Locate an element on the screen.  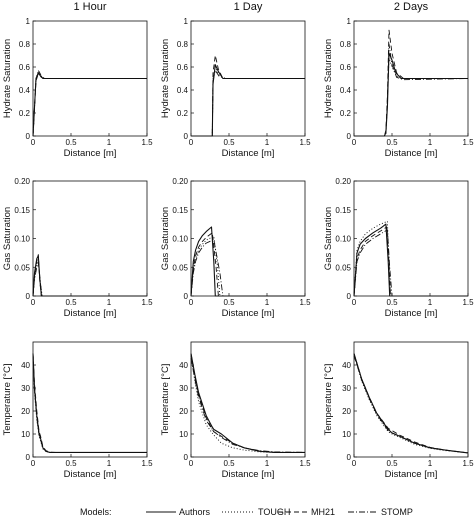
y-tick-label: 0.8 is located at coordinates (346, 44).